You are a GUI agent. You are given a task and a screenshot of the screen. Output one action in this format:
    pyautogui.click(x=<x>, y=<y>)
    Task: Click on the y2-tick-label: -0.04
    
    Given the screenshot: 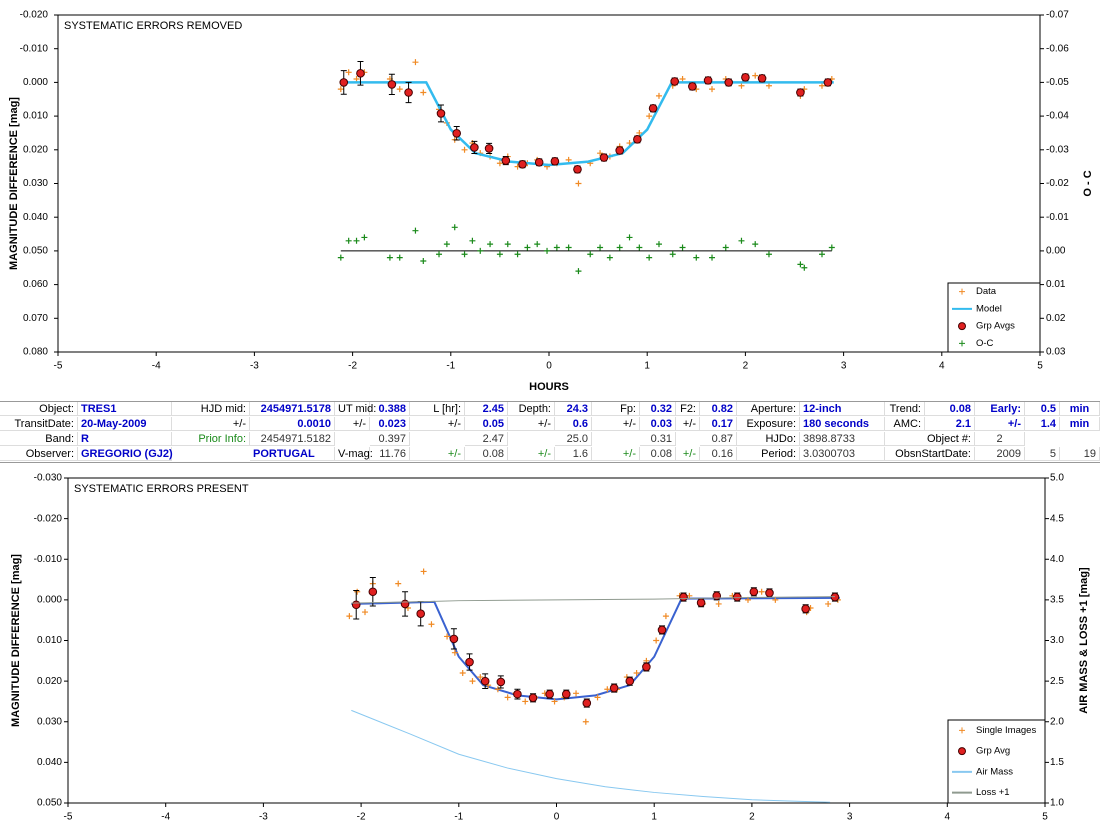 What is the action you would take?
    pyautogui.click(x=1057, y=116)
    